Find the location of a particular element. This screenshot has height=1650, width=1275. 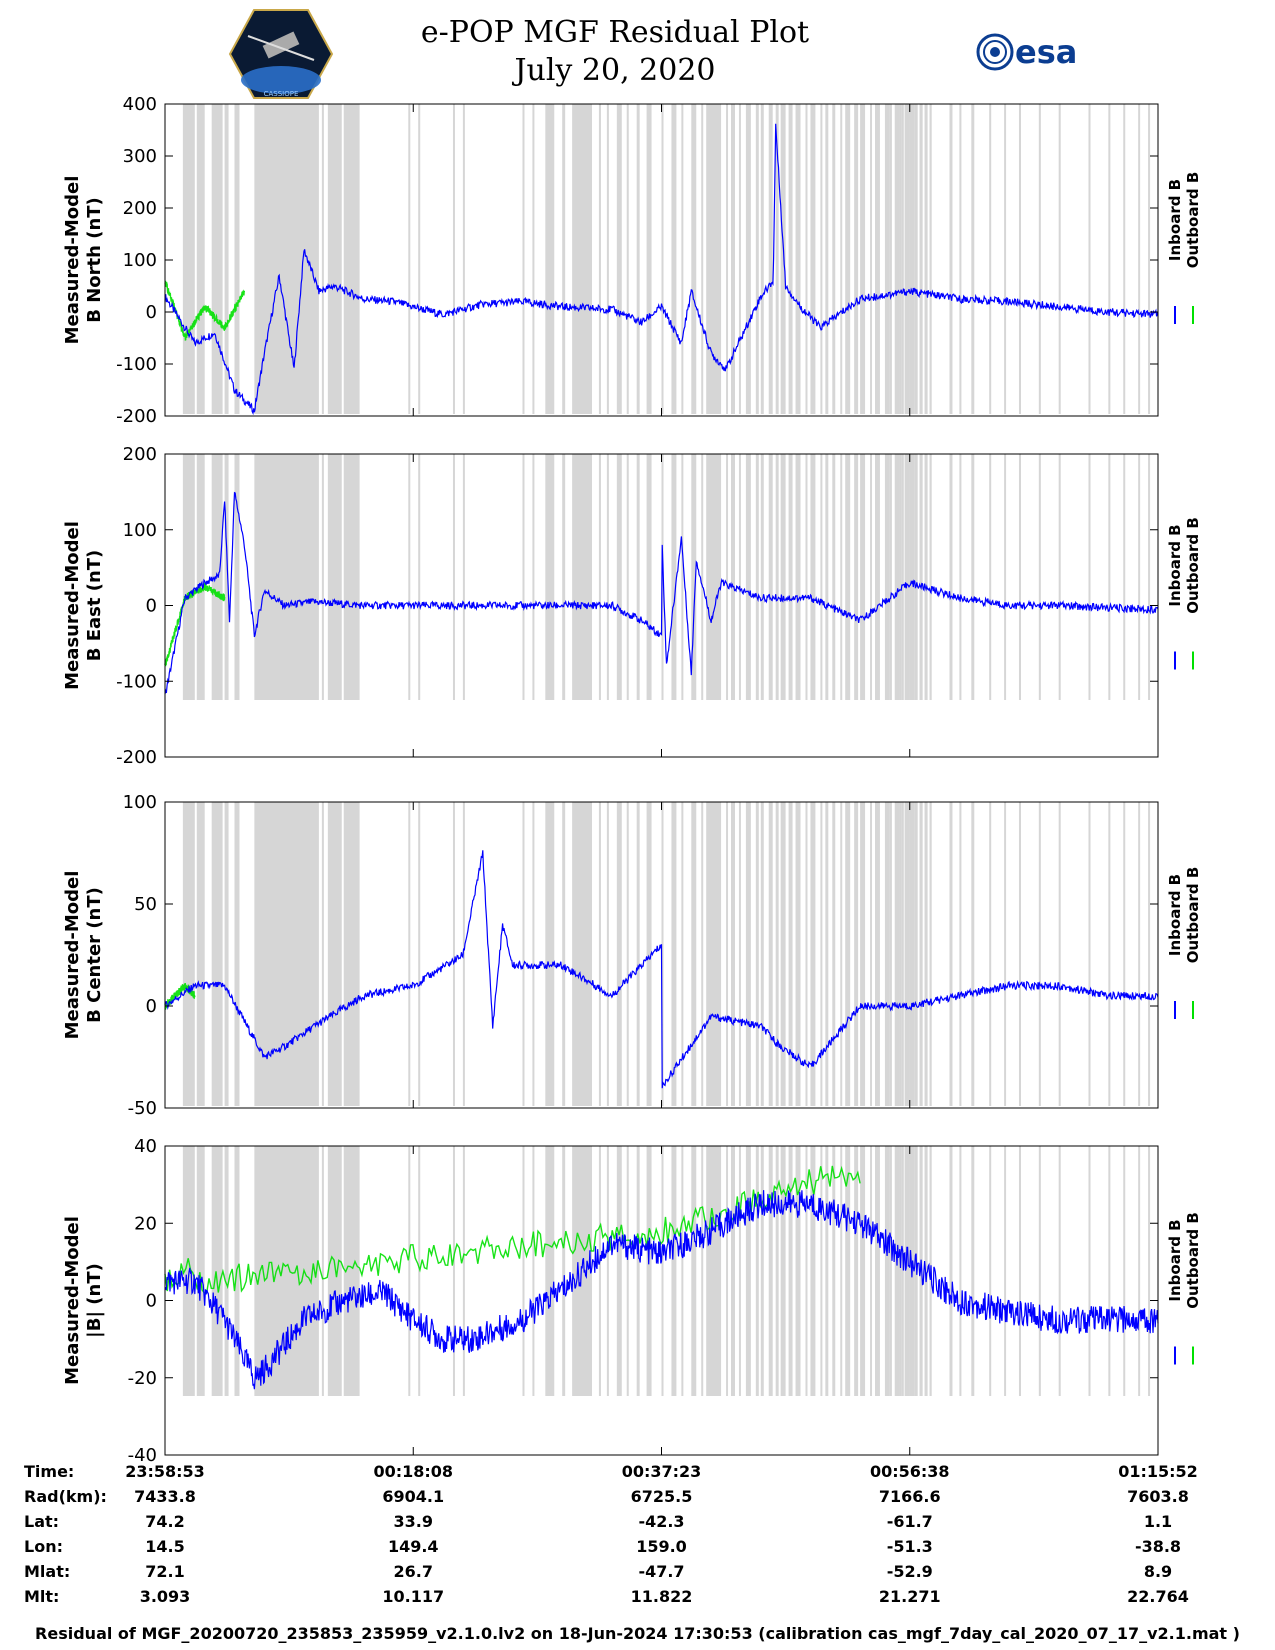

plot-title: e-POP MGF Residual Plot July 20, 2020 is located at coordinates (615, 52).